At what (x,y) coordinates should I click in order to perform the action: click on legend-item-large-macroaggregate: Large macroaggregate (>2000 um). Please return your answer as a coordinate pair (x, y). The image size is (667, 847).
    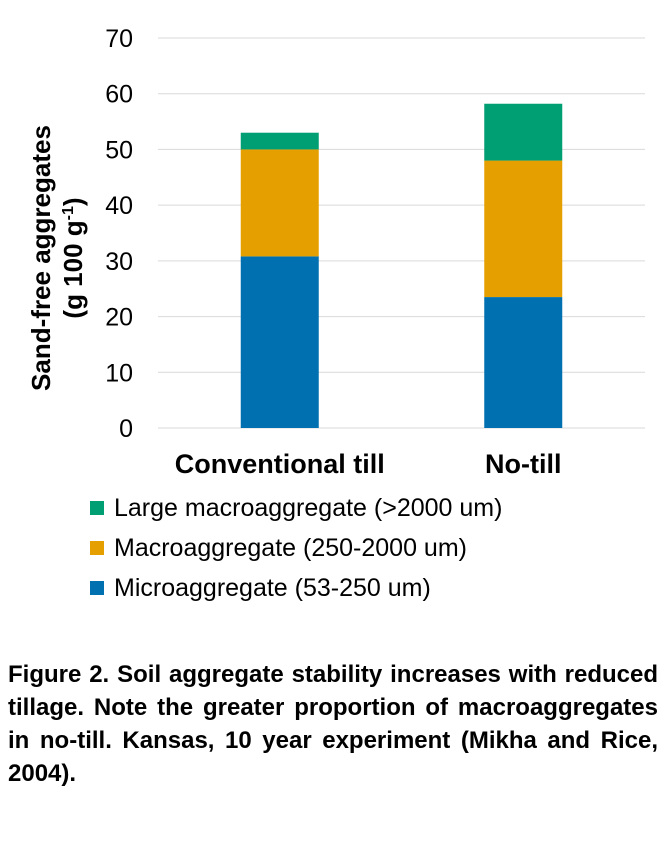
    Looking at the image, I should click on (296, 508).